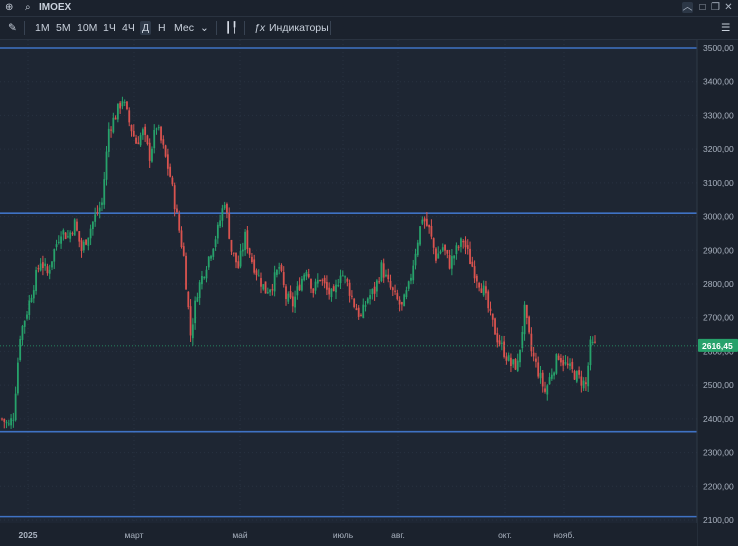 Image resolution: width=738 pixels, height=546 pixels. Describe the element at coordinates (244, 28) in the screenshot. I see `toolbar-divider` at that location.